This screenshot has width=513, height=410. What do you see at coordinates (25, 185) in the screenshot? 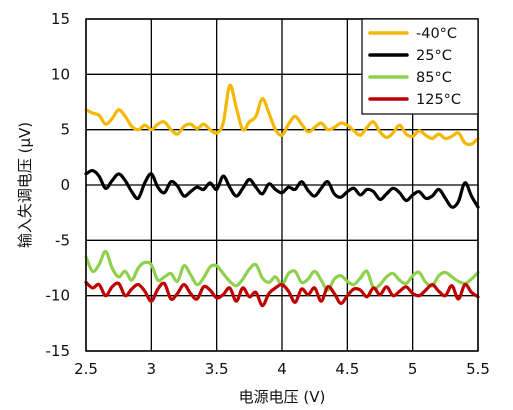
I see `y-axis-title: 输入失调电压 (μV)` at bounding box center [25, 185].